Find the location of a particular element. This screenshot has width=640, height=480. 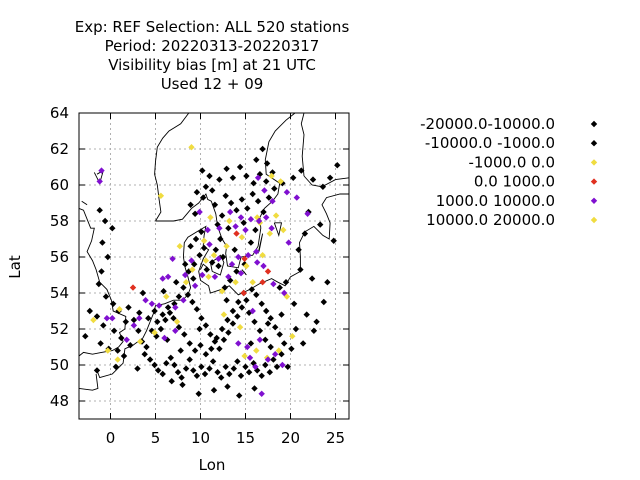

chart-title-line-1: Exp: REF Selection: ALL 520 stations is located at coordinates (212, 27).